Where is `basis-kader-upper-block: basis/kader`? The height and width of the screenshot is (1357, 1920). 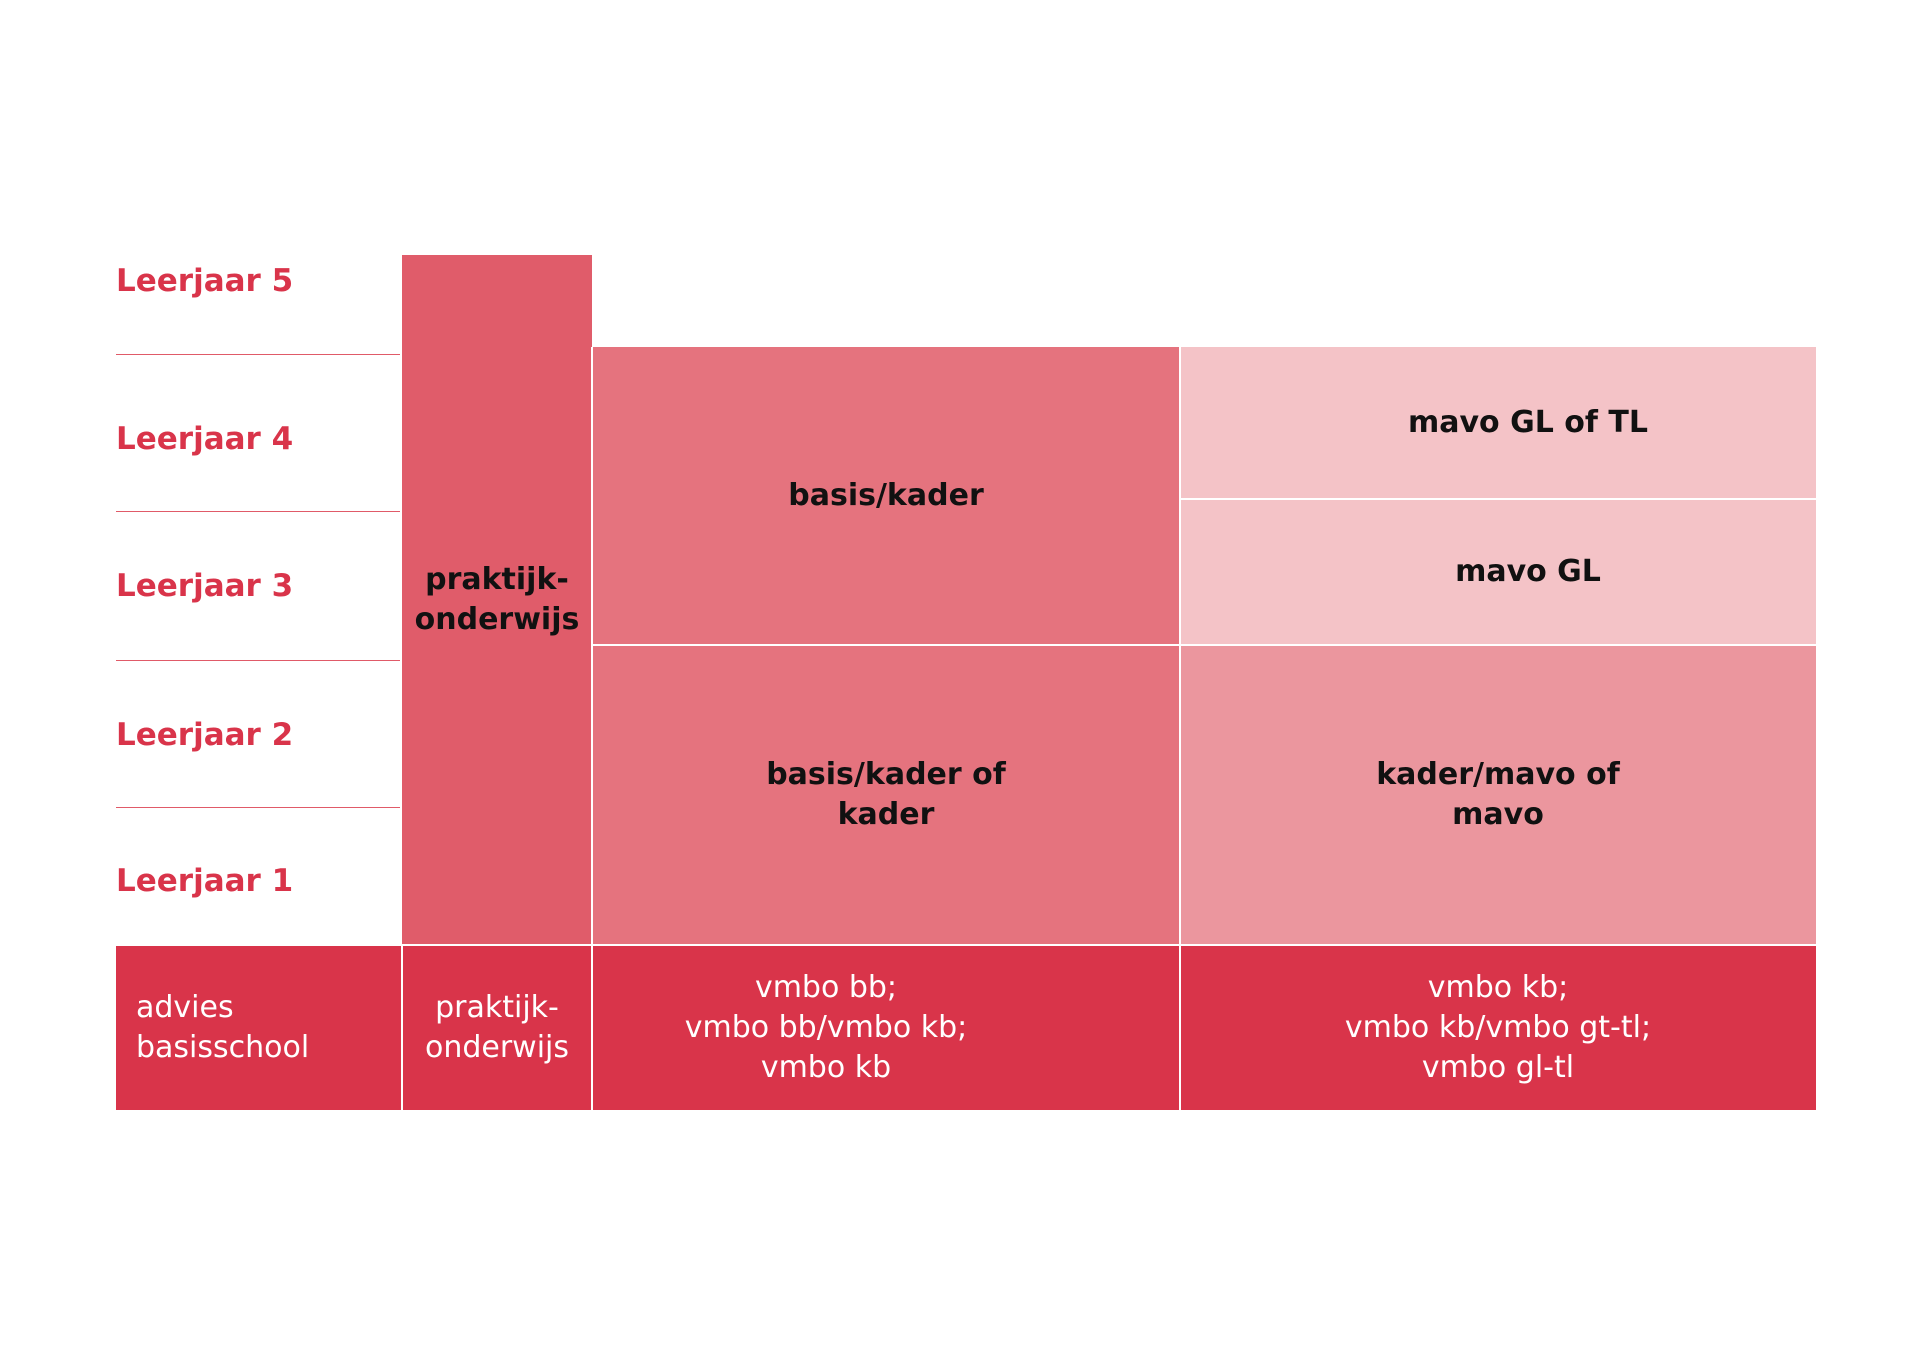
basis-kader-upper-block: basis/kader is located at coordinates (886, 496).